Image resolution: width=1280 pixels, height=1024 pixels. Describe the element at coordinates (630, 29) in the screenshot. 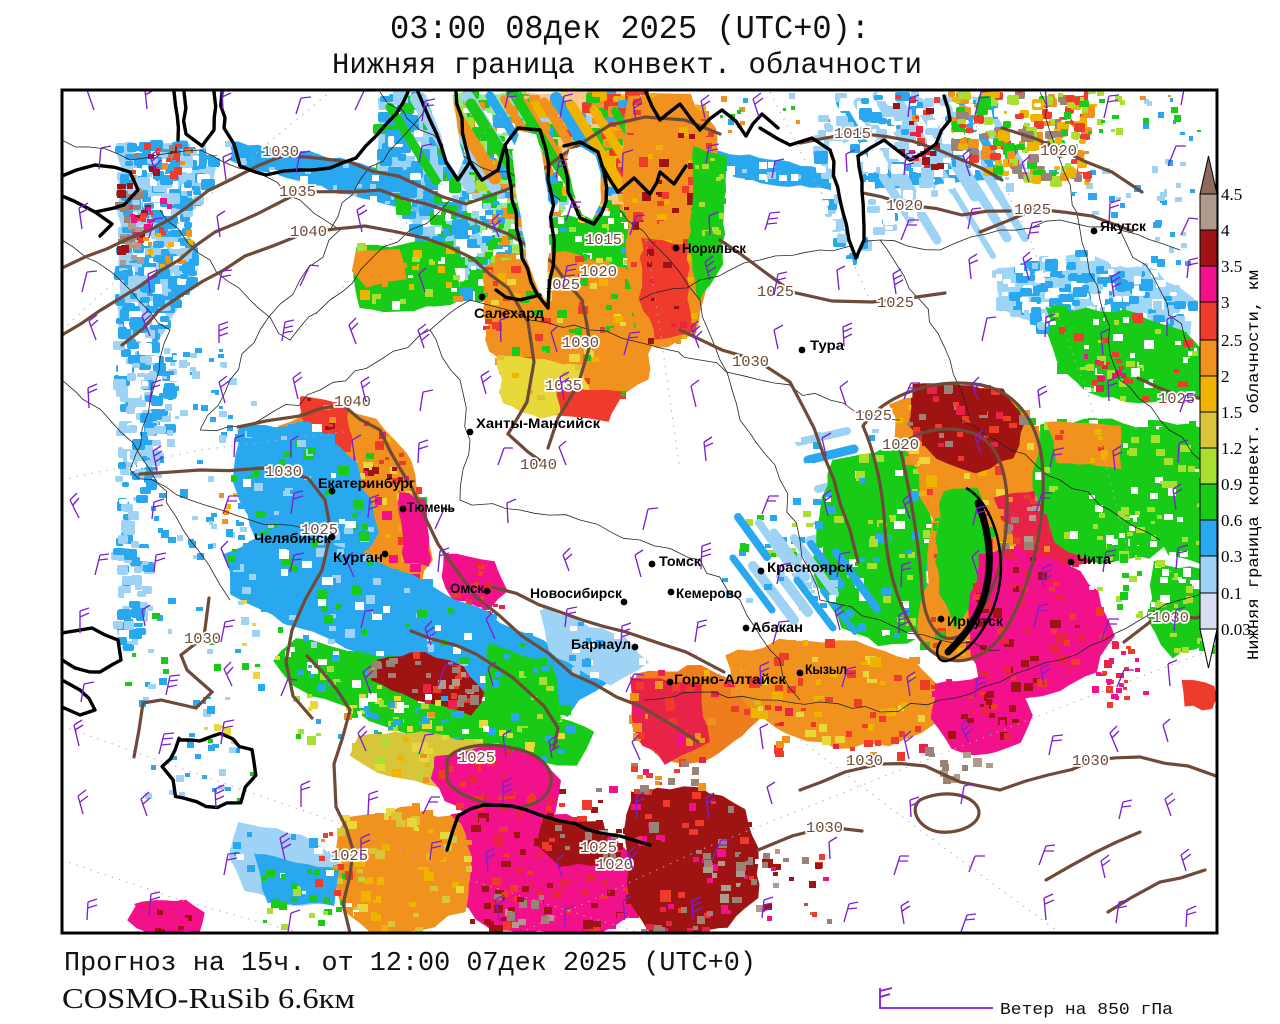

I see `svg-text: 03:00 08дек 2025 (UTC+0):` at that location.